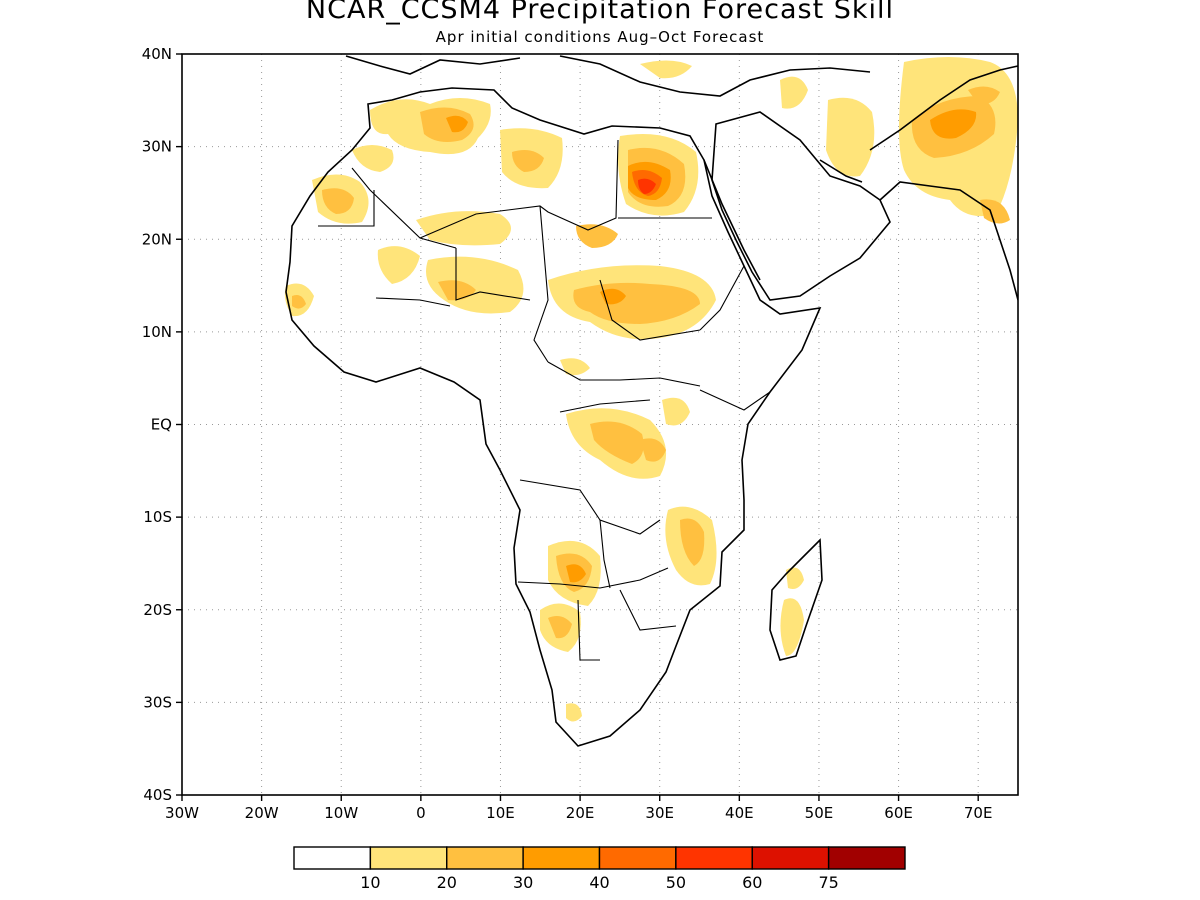 This screenshot has width=1200, height=900. Describe the element at coordinates (157, 239) in the screenshot. I see `lat-tick-label: 20N` at that location.